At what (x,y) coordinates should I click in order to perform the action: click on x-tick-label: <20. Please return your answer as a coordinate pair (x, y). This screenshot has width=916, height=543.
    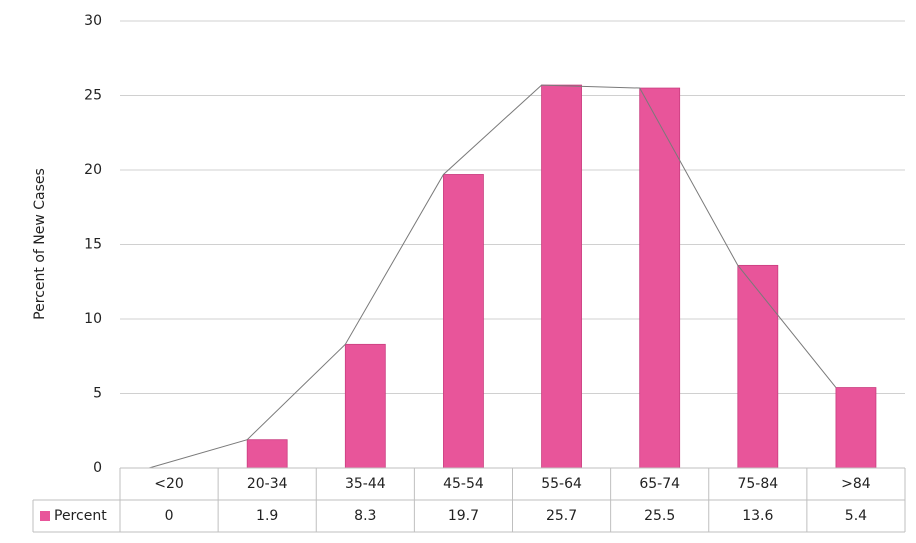
    Looking at the image, I should click on (169, 484).